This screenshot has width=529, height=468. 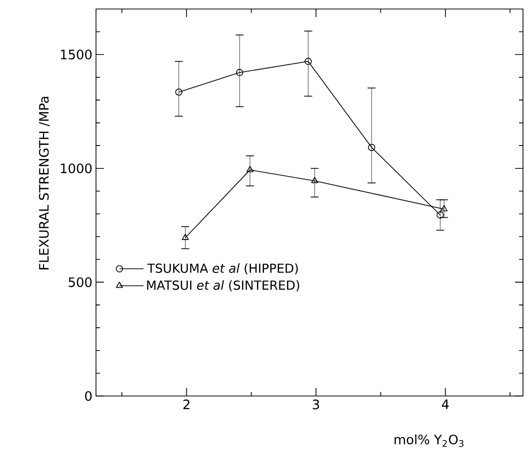 I want to click on legend-label: MATSUI et al (SINTERED), so click(x=223, y=286).